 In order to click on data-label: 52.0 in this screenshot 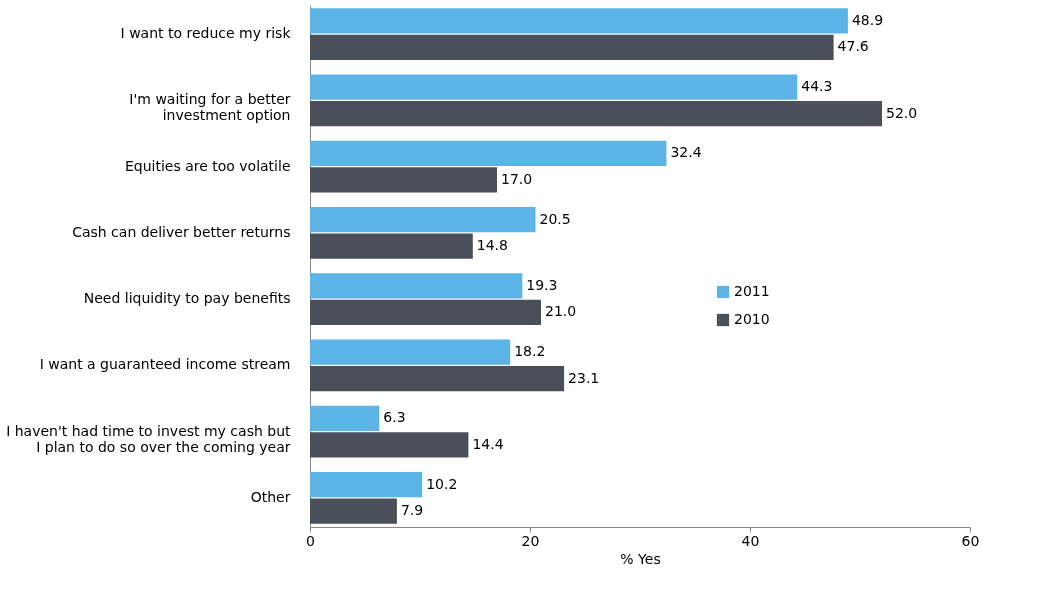, I will do `click(902, 112)`.